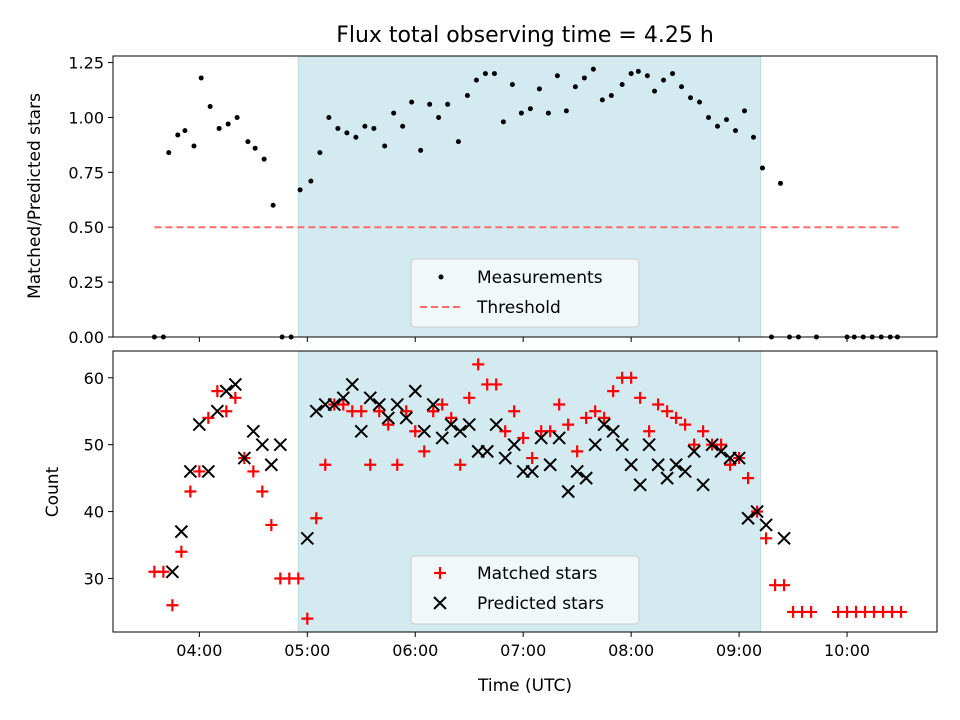  Describe the element at coordinates (415, 650) in the screenshot. I see `x-tick-label: 06:00` at that location.